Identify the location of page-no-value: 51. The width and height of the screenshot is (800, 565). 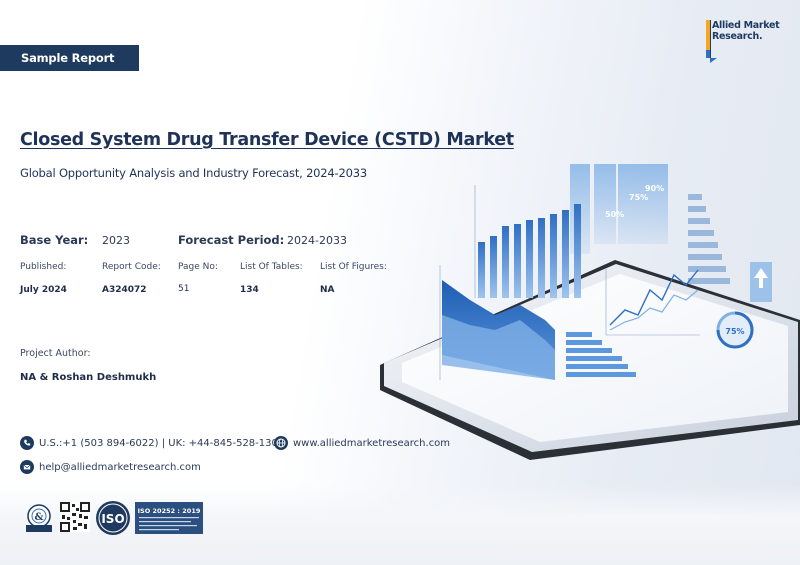
(184, 289).